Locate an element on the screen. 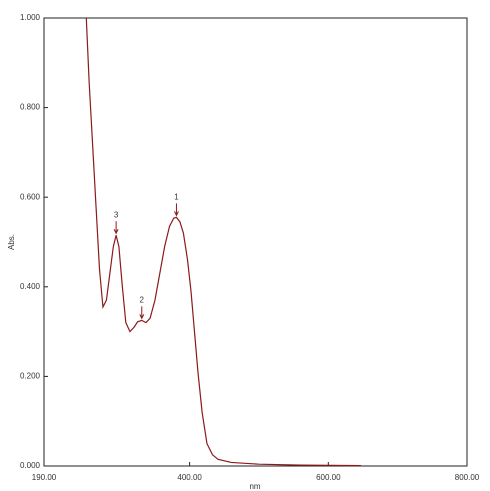 Image resolution: width=490 pixels, height=491 pixels. y-tick-label: 0.400 is located at coordinates (30, 286).